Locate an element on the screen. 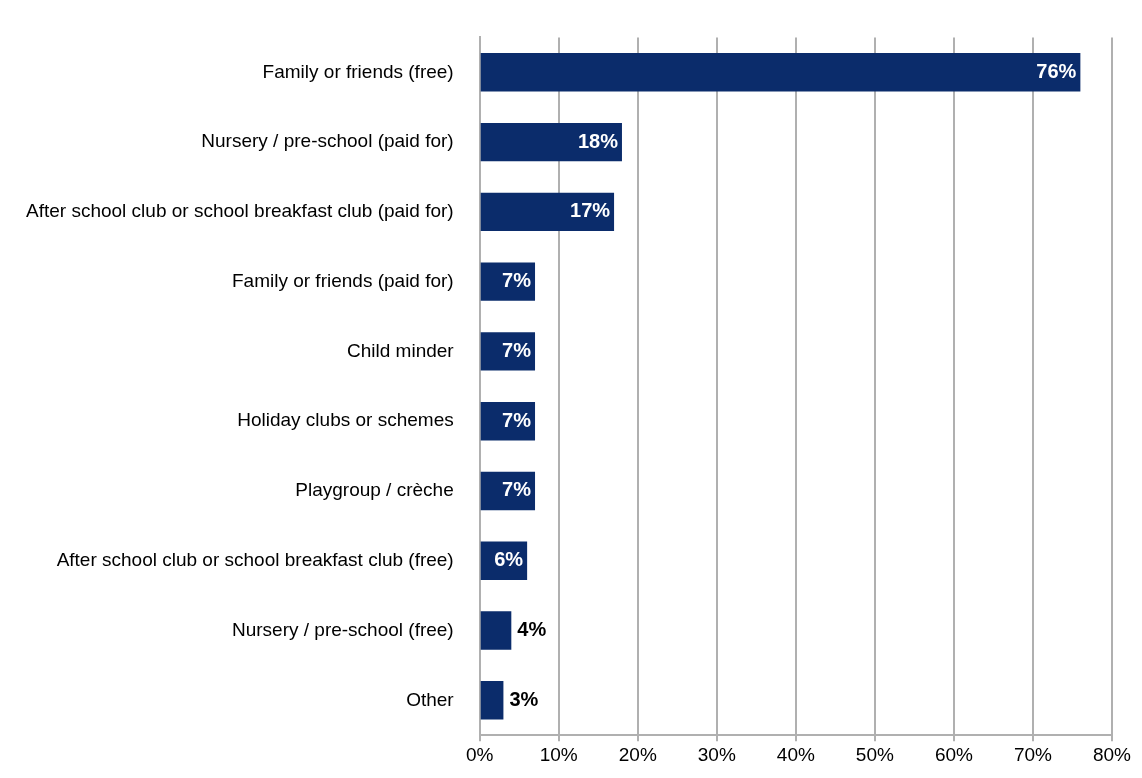 The height and width of the screenshot is (778, 1142). y-tick-label: Playgroup / crèche is located at coordinates (374, 490).